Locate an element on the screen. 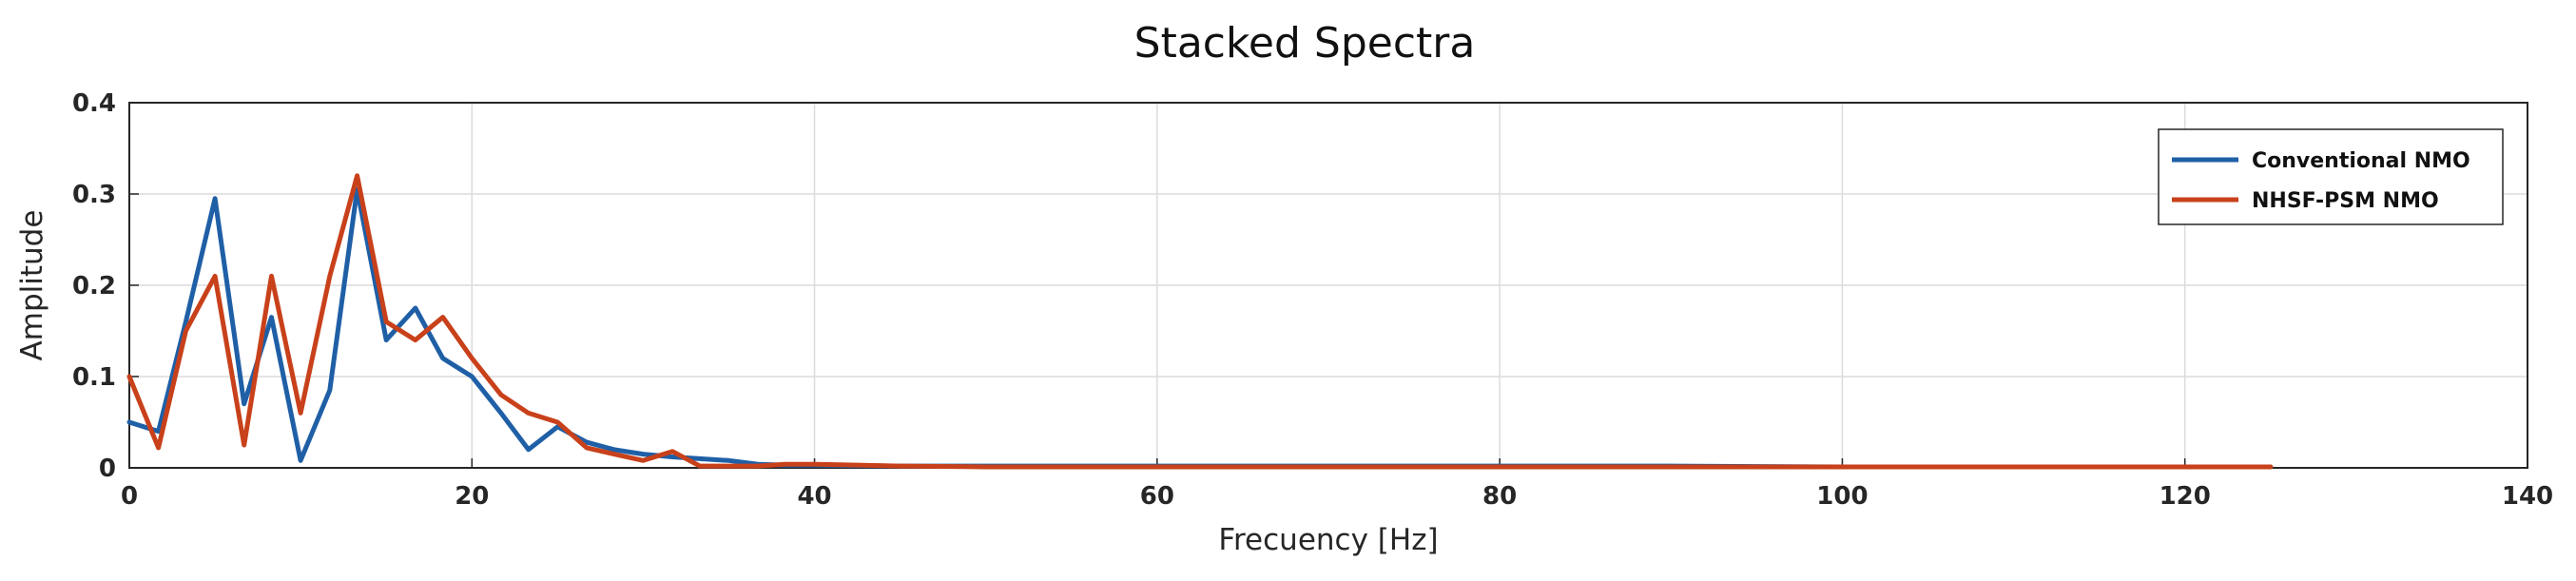 Image resolution: width=2576 pixels, height=581 pixels. x-tick-label-3: 60 is located at coordinates (1157, 497).